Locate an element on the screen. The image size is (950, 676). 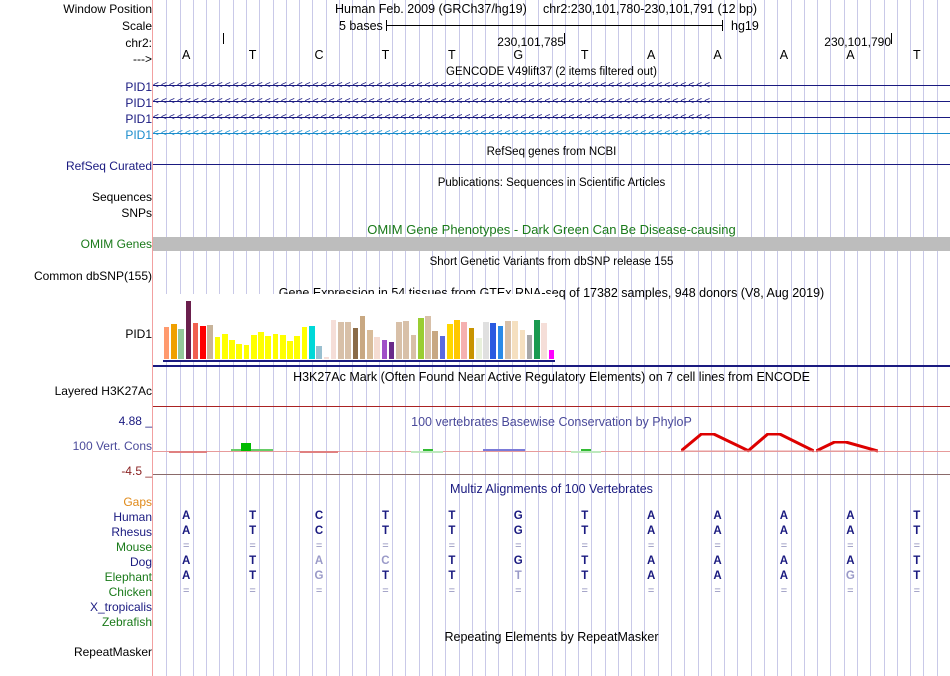
common-dbsnp-label: Common dbSNP(155) is located at coordinates (92, 276).